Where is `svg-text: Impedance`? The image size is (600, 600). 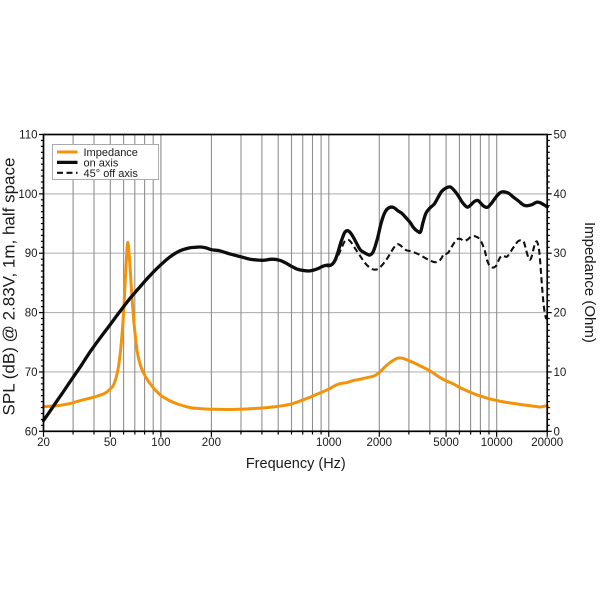 svg-text: Impedance is located at coordinates (111, 153).